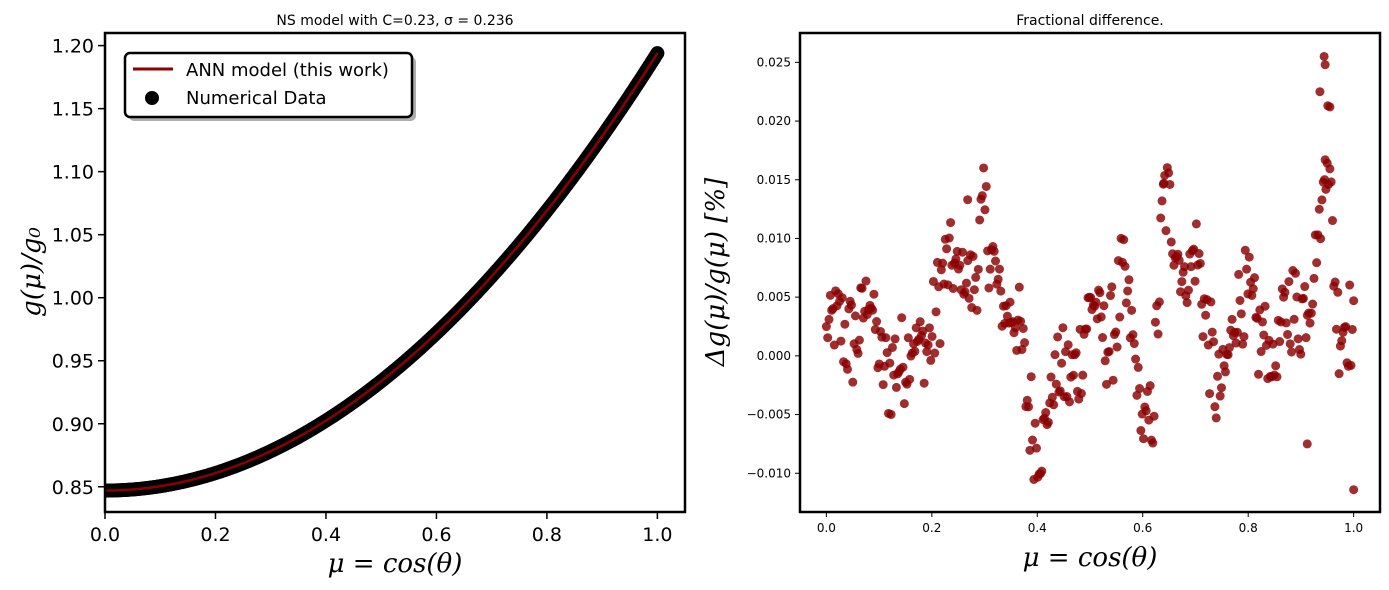 Image resolution: width=1389 pixels, height=590 pixels. I want to click on left-x-ticks: 0.0 0.2 0.4 0.6 0.8 1.0, so click(381, 529).